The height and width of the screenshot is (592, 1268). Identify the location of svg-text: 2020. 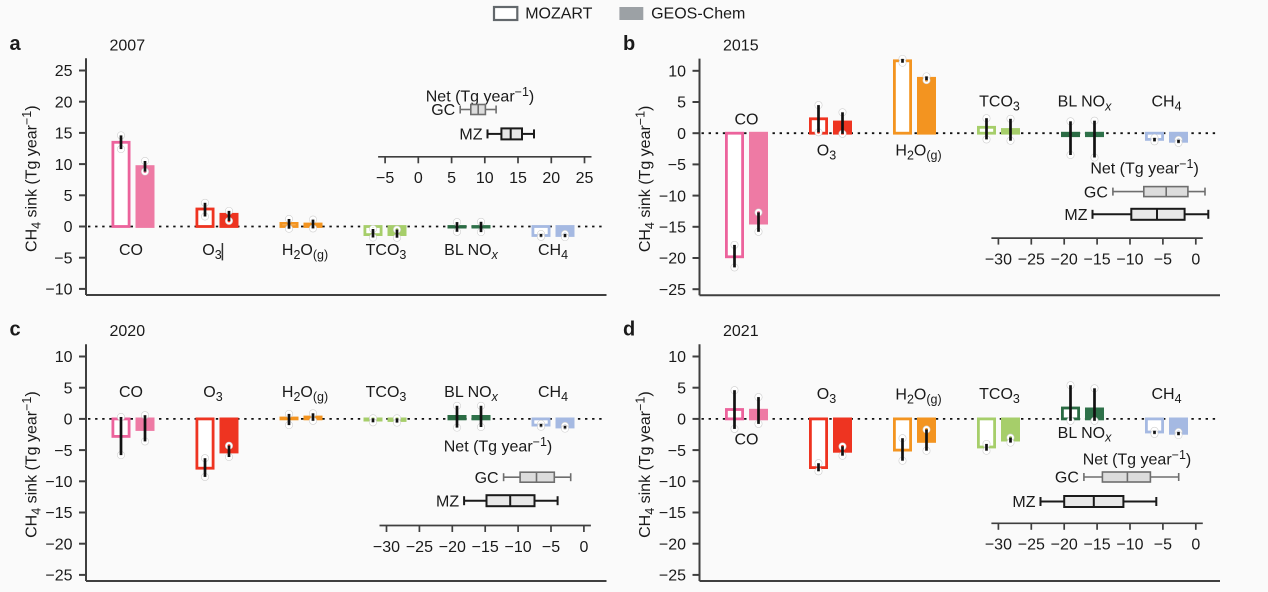
(128, 331).